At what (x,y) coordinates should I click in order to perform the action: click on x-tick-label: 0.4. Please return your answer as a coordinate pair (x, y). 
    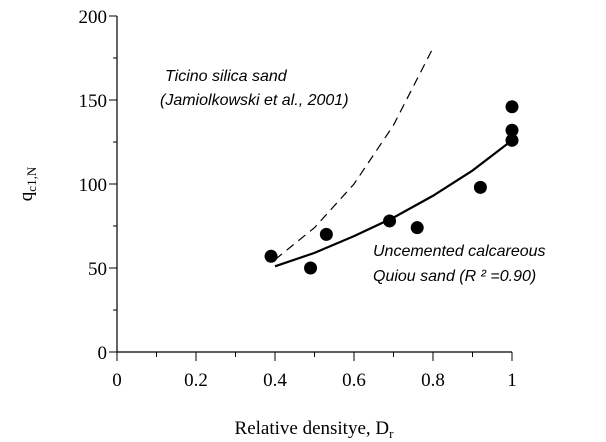
    Looking at the image, I should click on (275, 380).